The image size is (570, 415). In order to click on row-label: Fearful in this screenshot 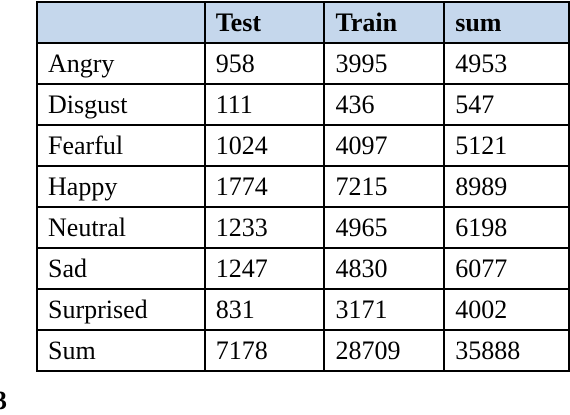, I will do `click(121, 145)`.